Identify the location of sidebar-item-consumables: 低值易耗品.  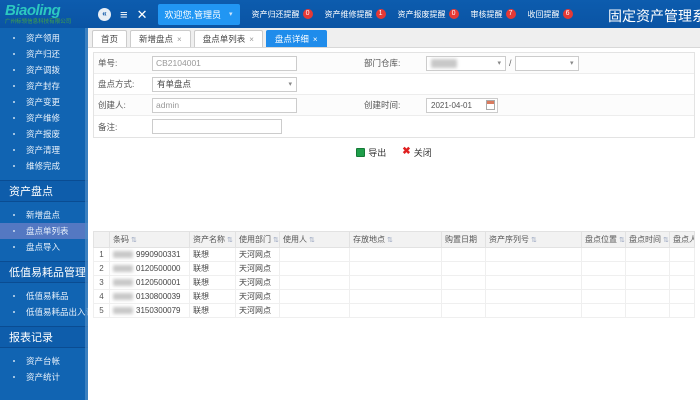
(44, 296).